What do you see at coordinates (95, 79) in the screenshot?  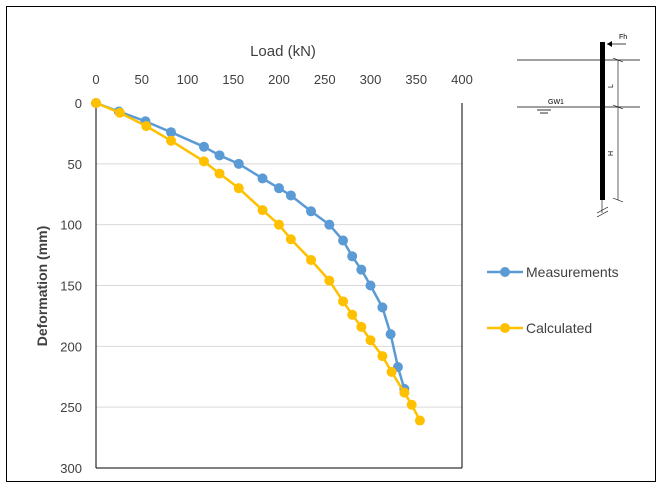 I see `x-tick-0: 0` at bounding box center [95, 79].